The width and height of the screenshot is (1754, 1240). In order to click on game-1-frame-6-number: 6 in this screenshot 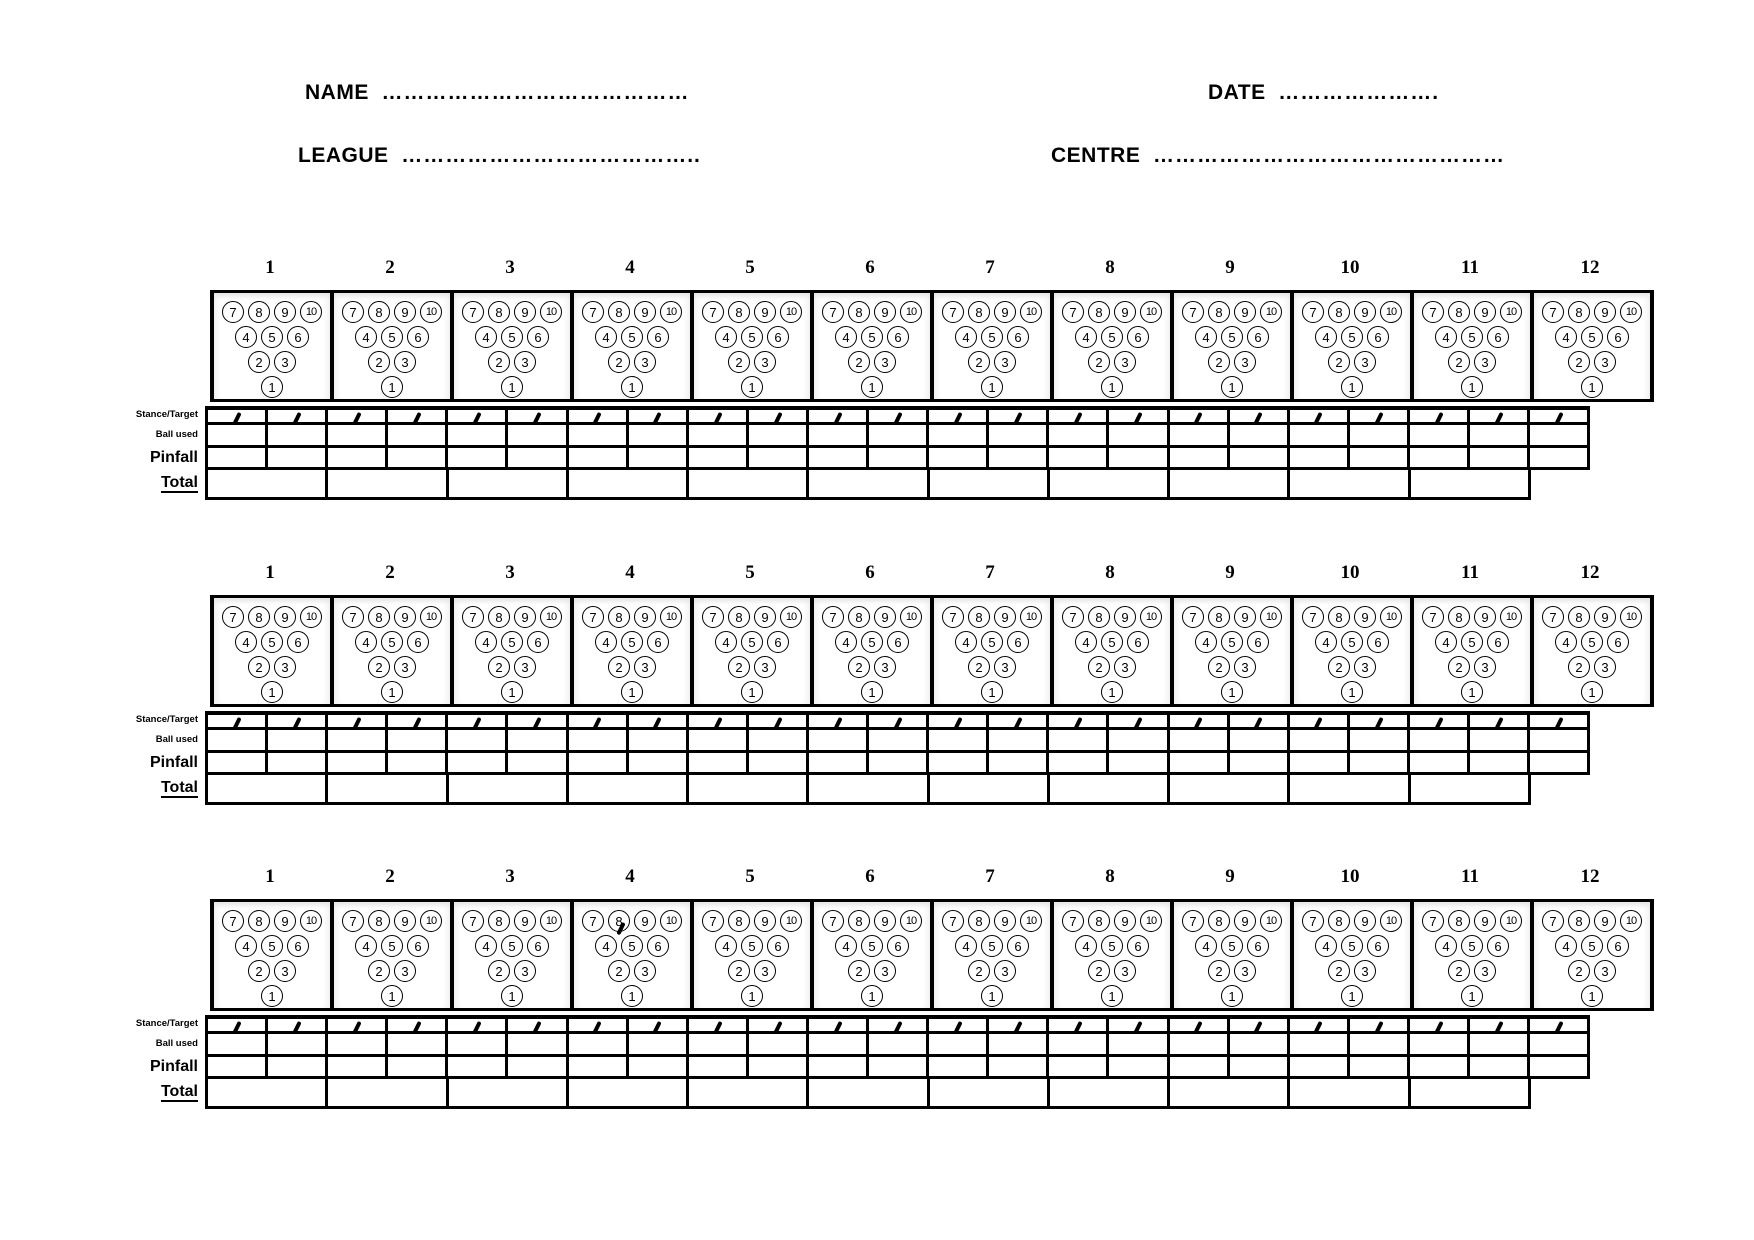, I will do `click(870, 267)`.